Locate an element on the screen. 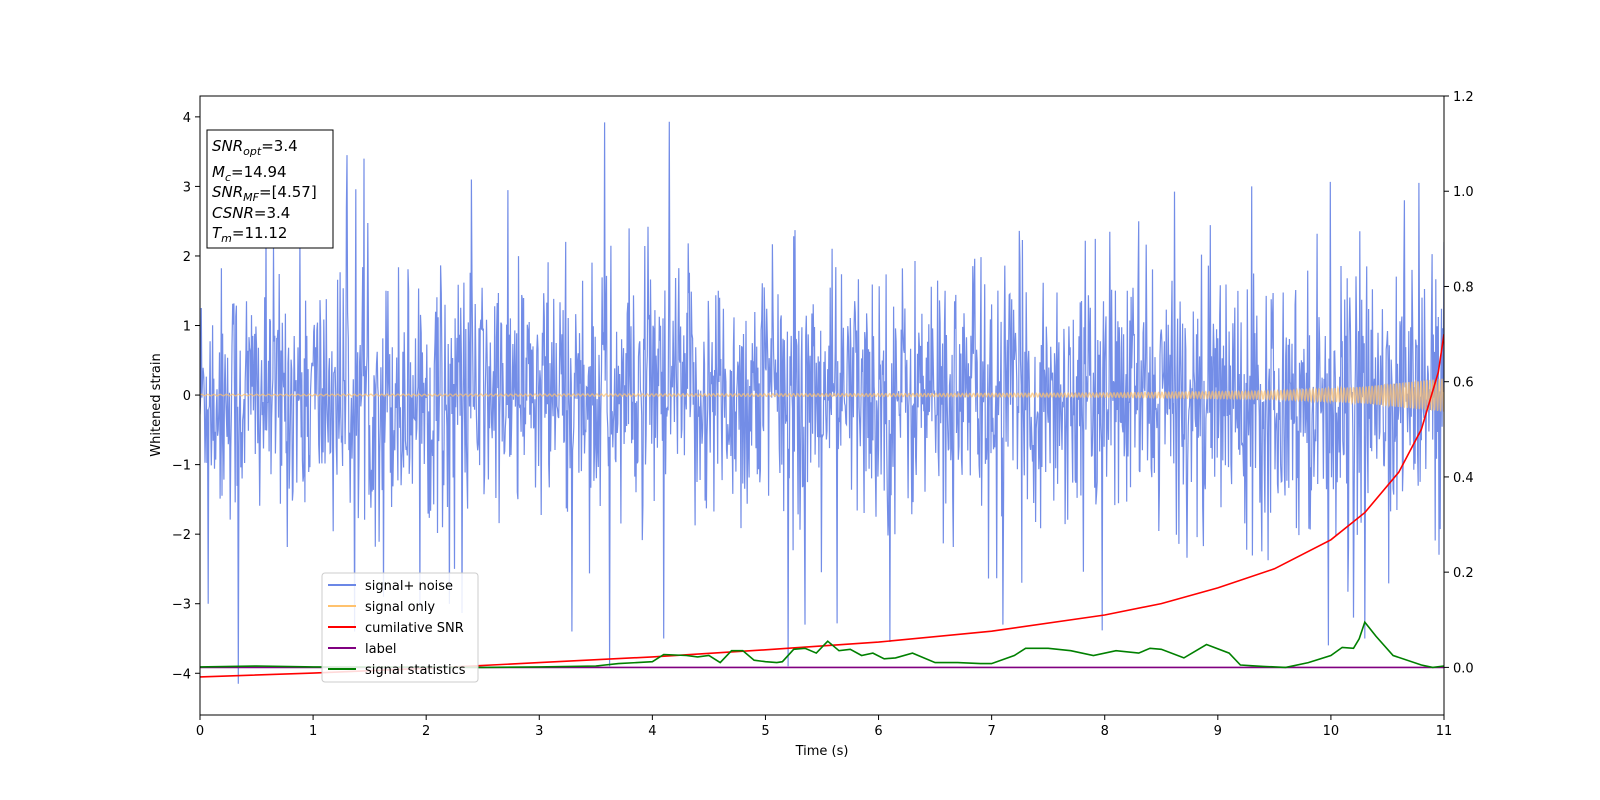 This screenshot has width=1600, height=800. y-tick-label: −3 is located at coordinates (181, 605).